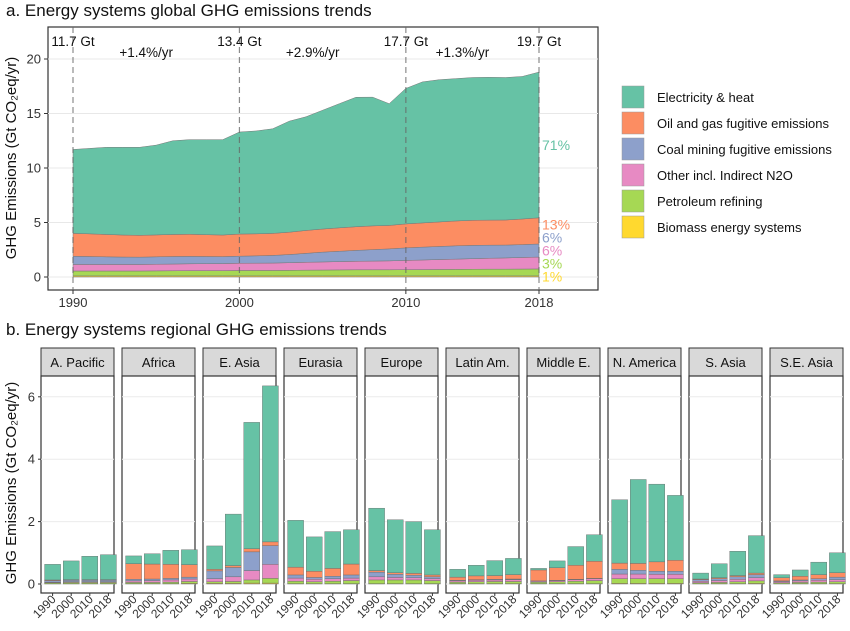 The width and height of the screenshot is (850, 631). I want to click on legend-swatch-other-incl-indirect-n2o, so click(633, 175).